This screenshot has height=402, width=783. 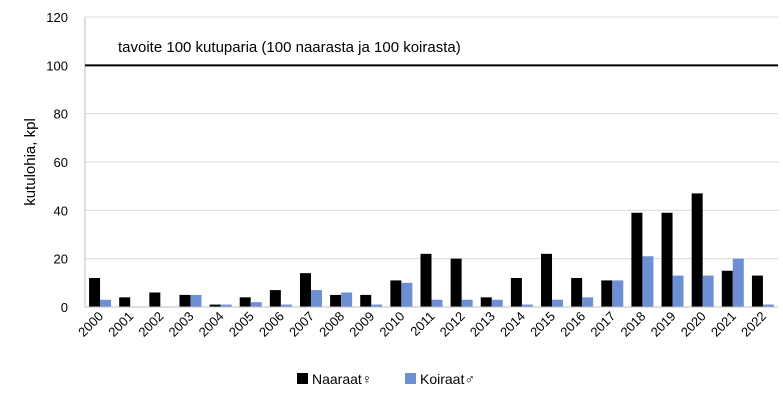 What do you see at coordinates (271, 324) in the screenshot?
I see `x-tick-label: 2006` at bounding box center [271, 324].